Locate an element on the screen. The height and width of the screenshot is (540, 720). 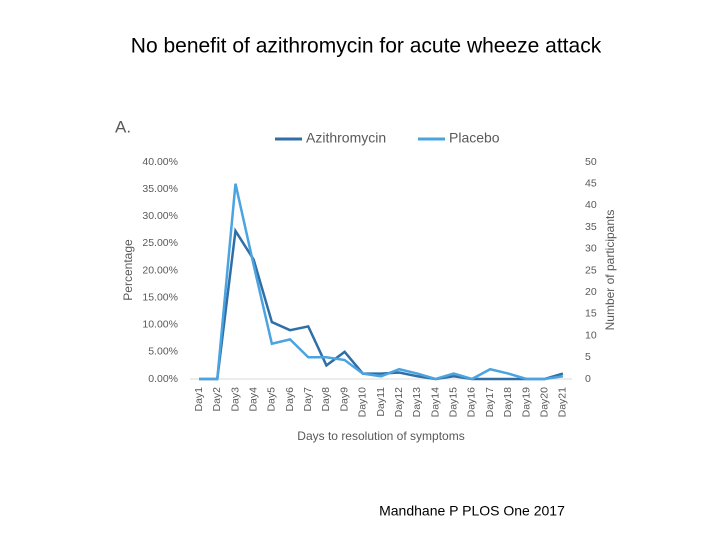
x-tick-label: Day1 is located at coordinates (199, 399).